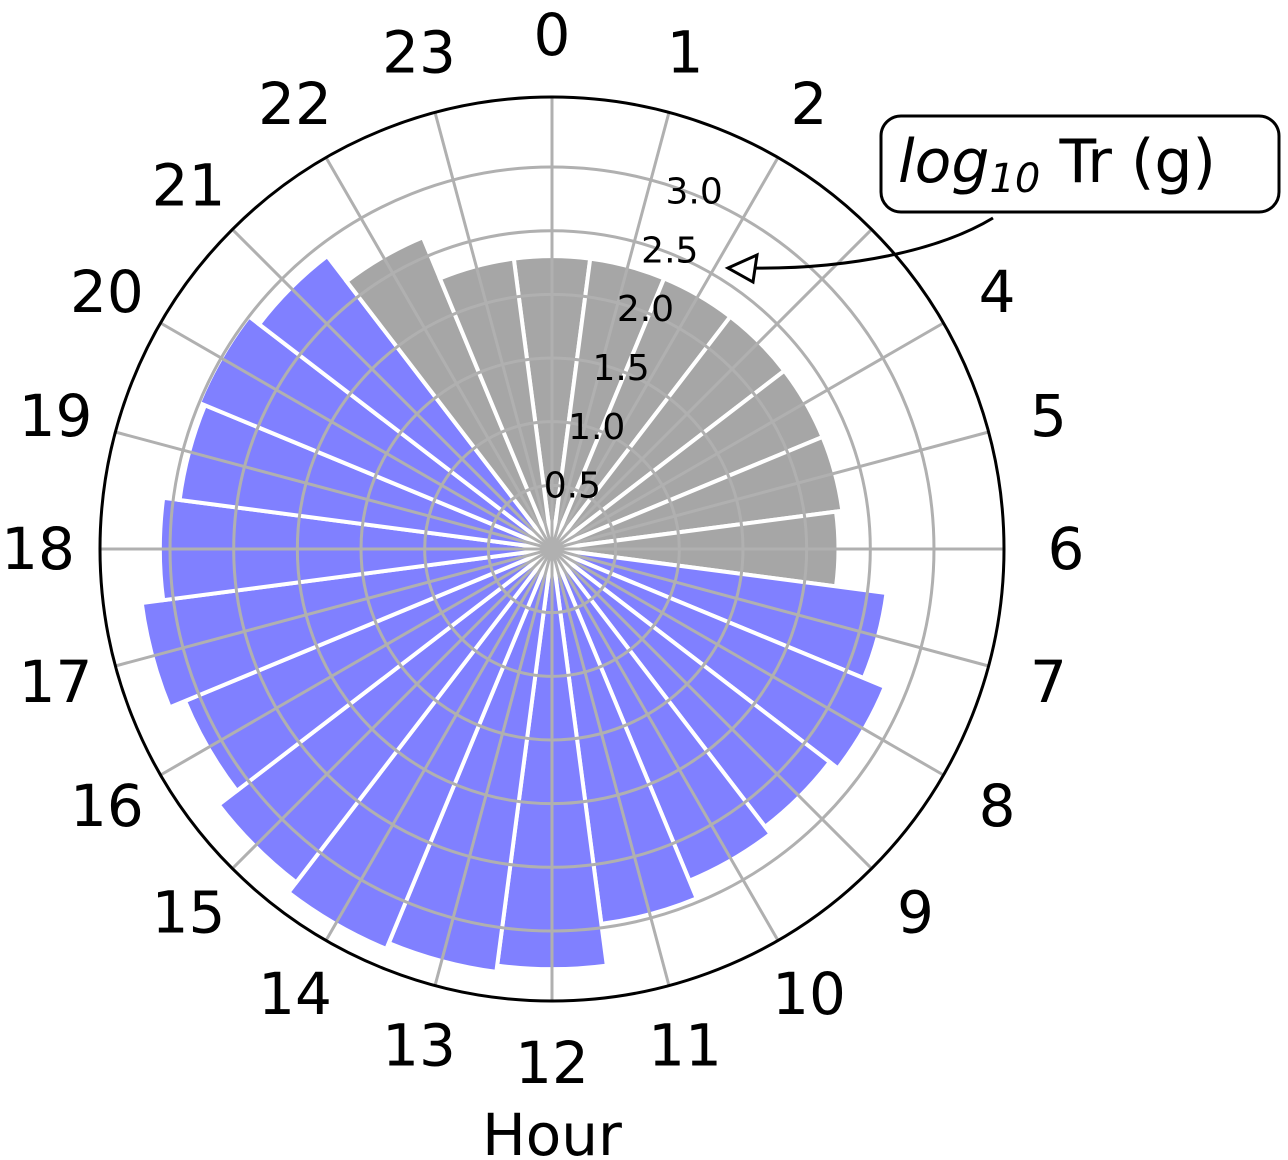 Image resolution: width=1288 pixels, height=1160 pixels. What do you see at coordinates (997, 806) in the screenshot?
I see `theta-tick-label-8: 8` at bounding box center [997, 806].